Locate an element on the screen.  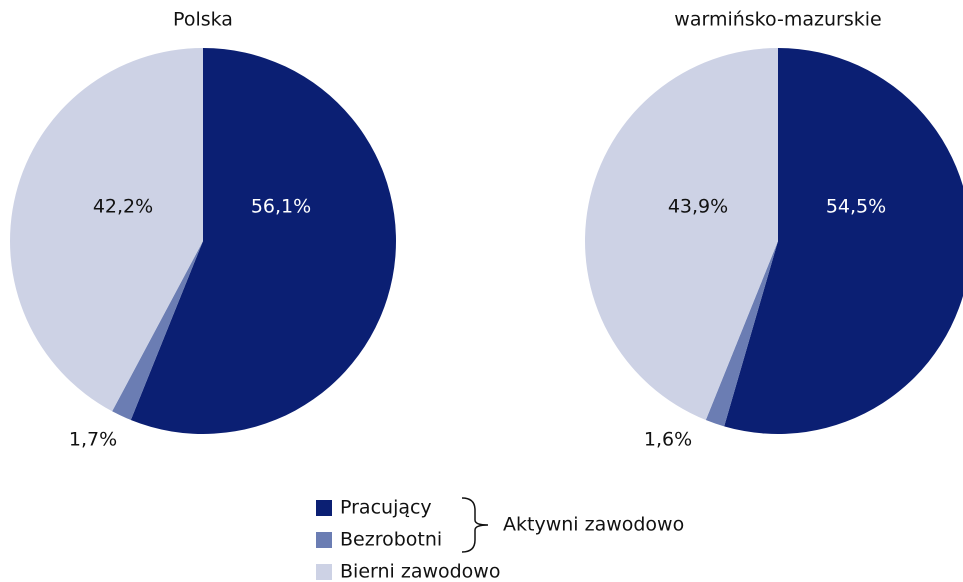
value-label: 1,6% is located at coordinates (668, 440).